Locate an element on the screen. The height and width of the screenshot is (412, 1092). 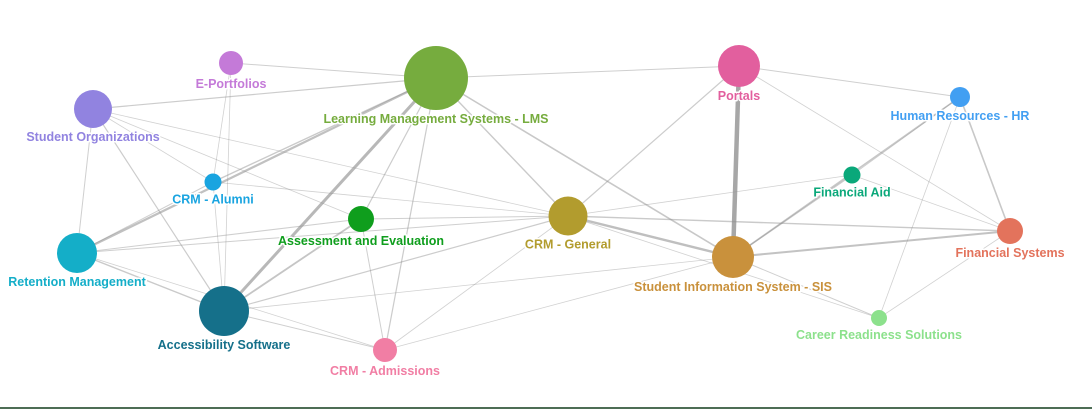
edge-accessibility-sis is located at coordinates (478, 284).